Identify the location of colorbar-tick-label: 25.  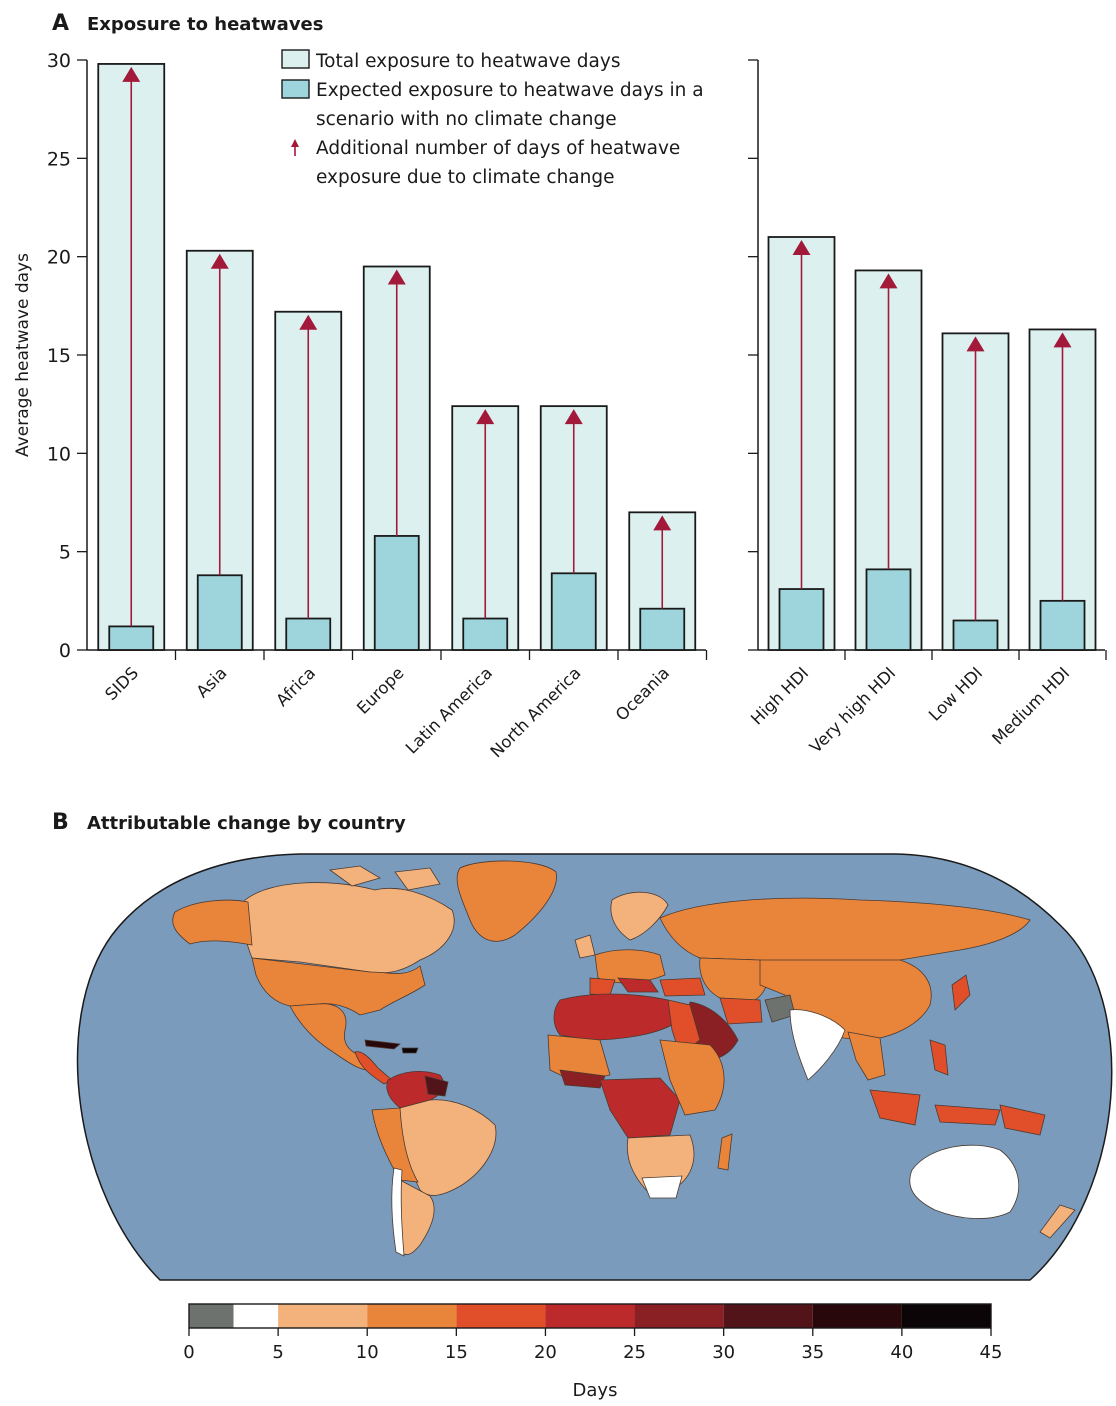
(634, 1352).